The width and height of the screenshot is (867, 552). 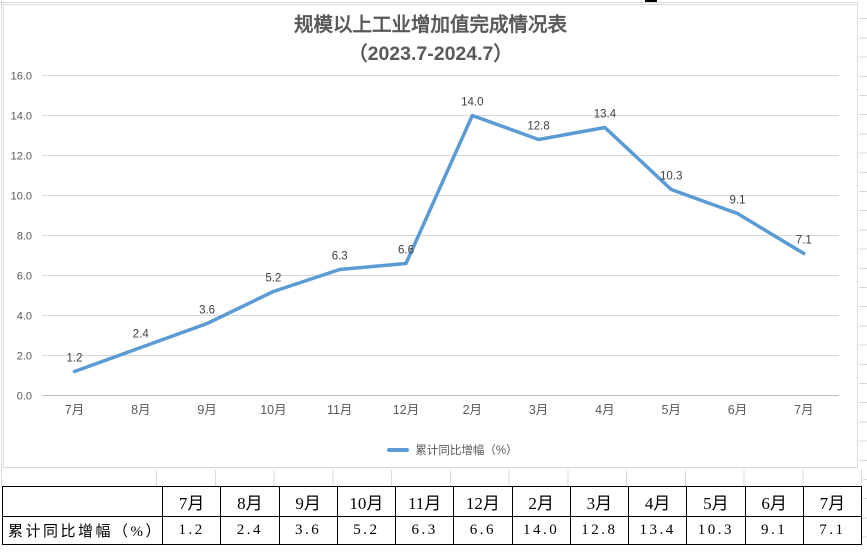 I want to click on y-axis-tick-label: 0.0, so click(x=24, y=397).